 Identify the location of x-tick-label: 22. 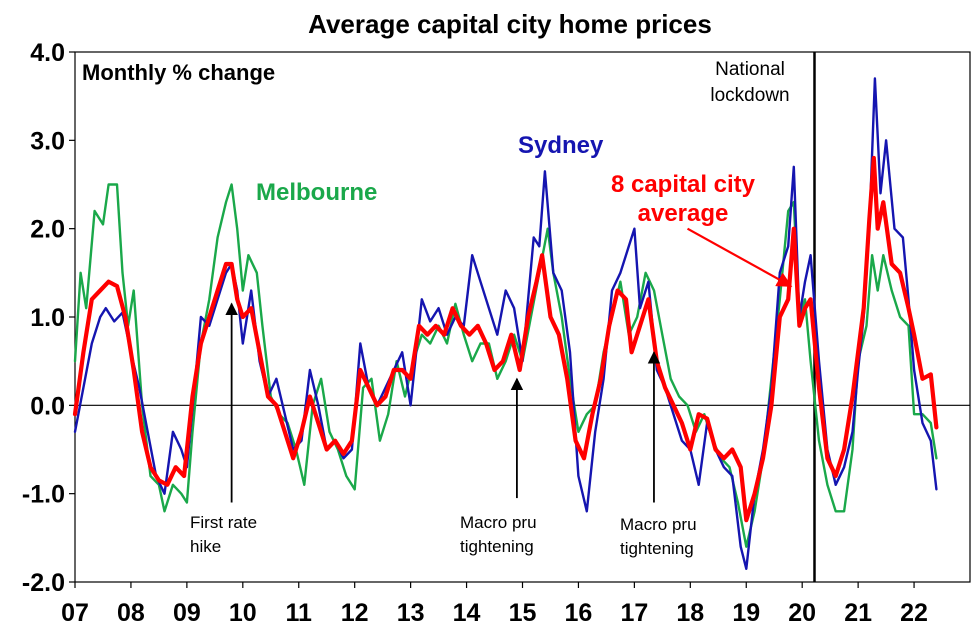
(914, 613).